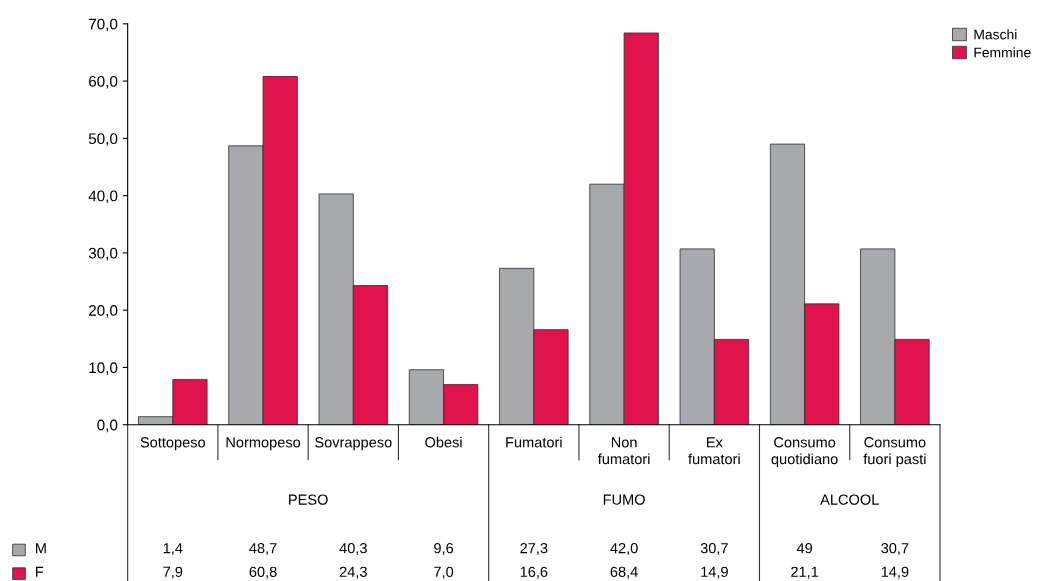 This screenshot has width=1055, height=581. Describe the element at coordinates (173, 549) in the screenshot. I see `data-label: 1,4` at that location.